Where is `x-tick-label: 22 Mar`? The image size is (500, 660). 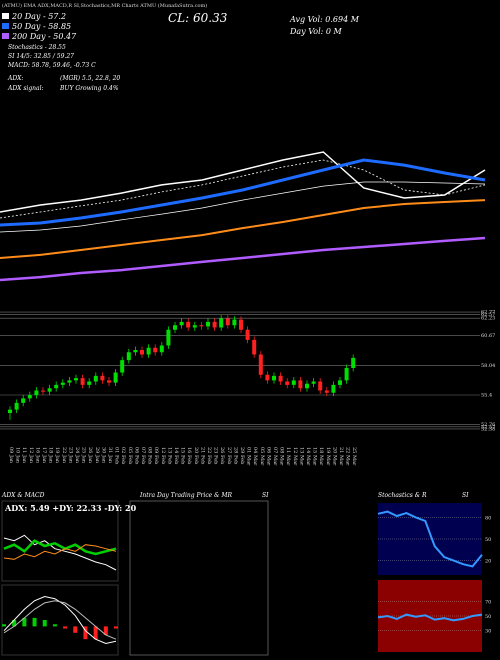
x-tick-label: 22 Mar is located at coordinates (348, 456).